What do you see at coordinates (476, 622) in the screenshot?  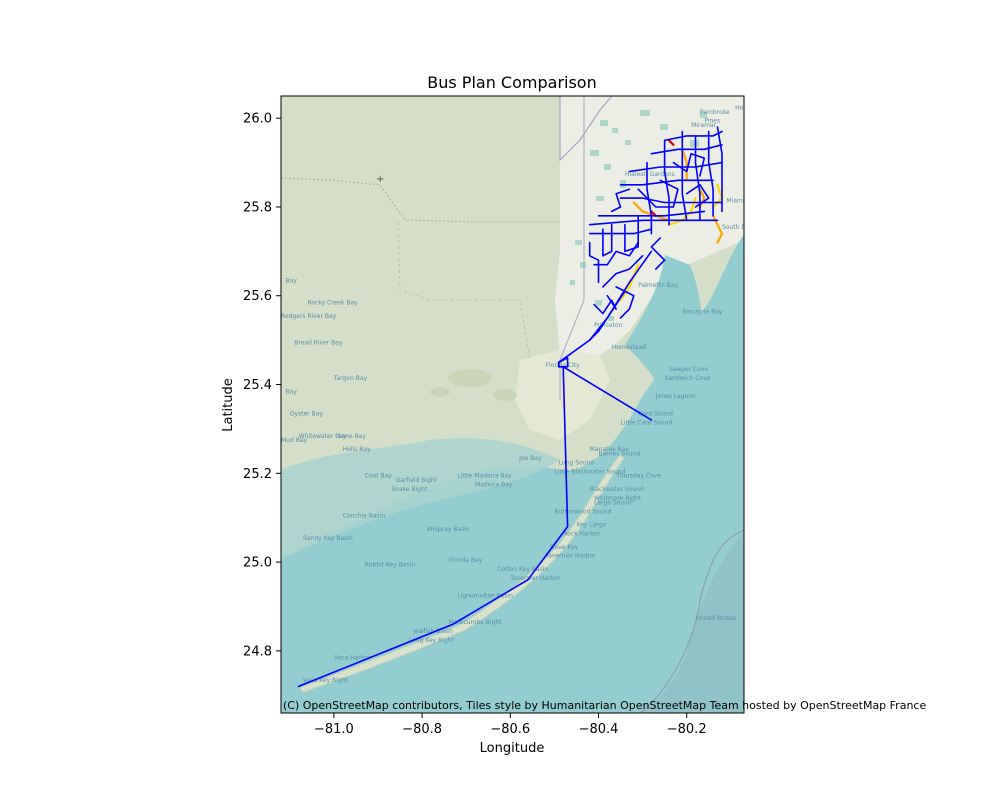 I see `map-label: Matecumbe Bight` at bounding box center [476, 622].